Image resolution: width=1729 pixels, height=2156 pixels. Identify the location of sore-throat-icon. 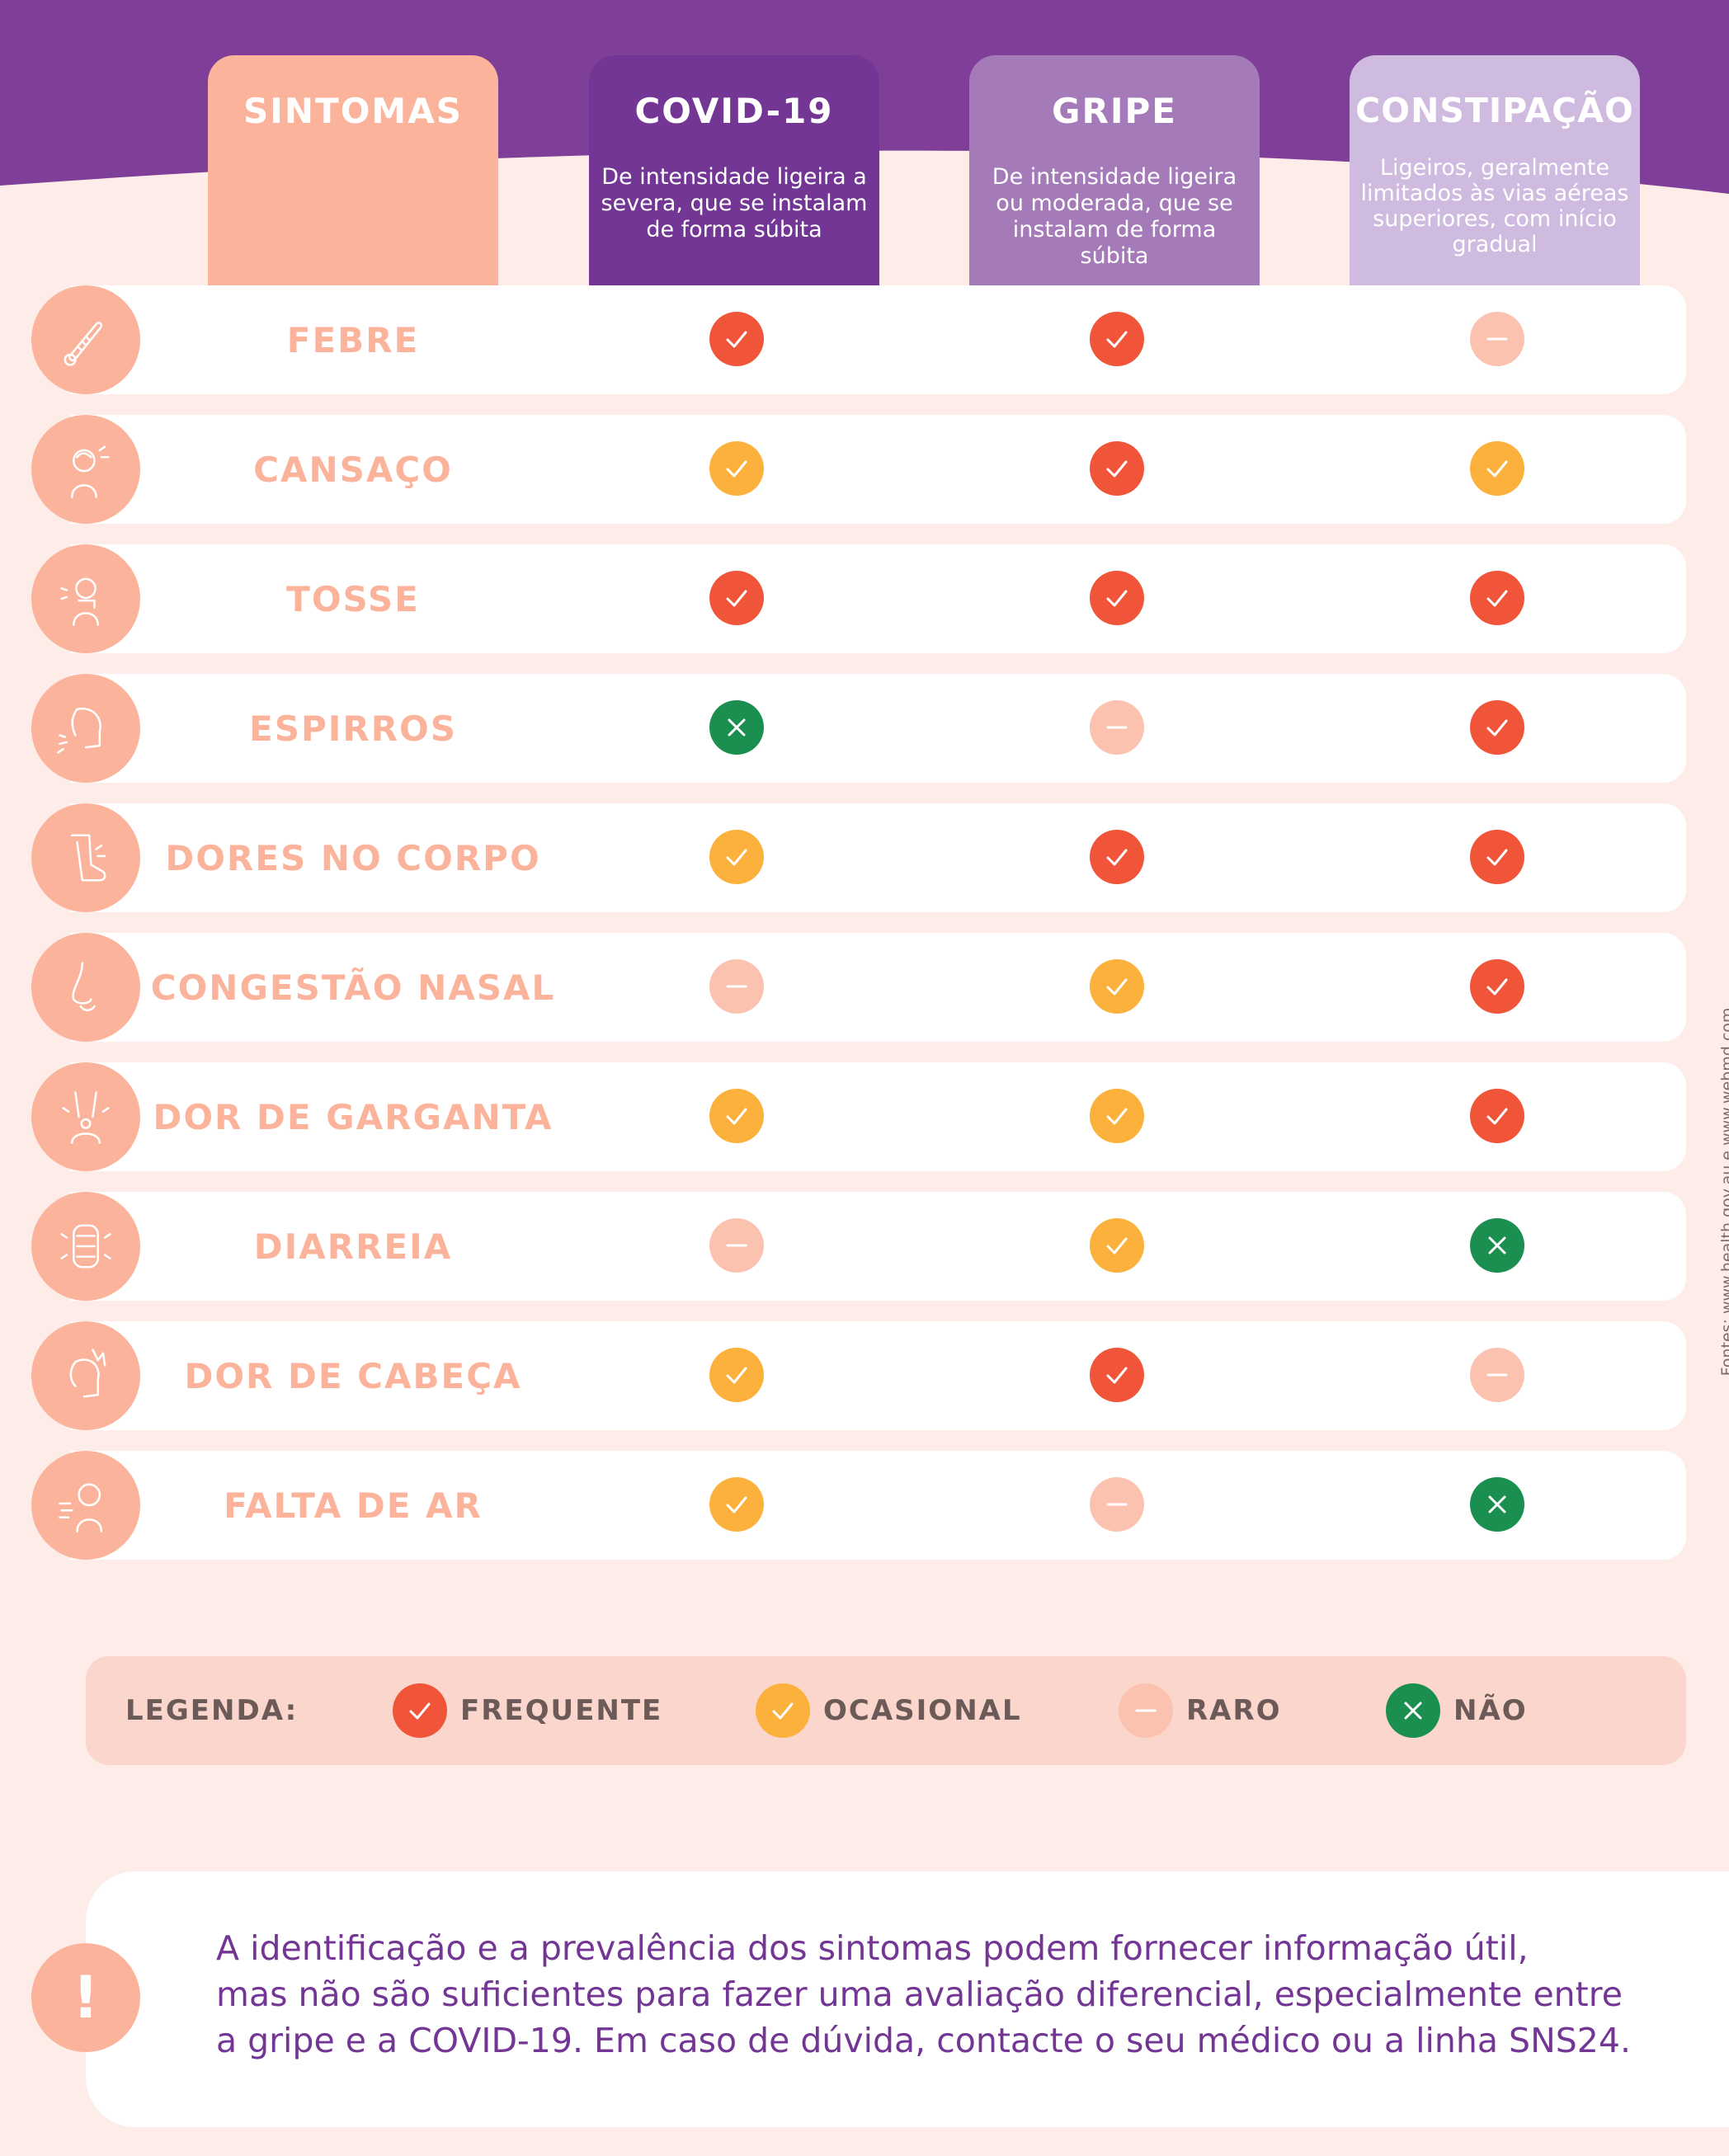
(85, 1116).